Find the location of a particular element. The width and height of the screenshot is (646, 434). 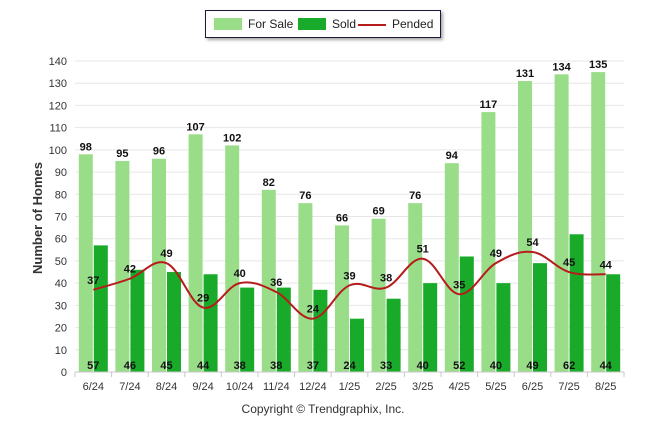

y-tick-label: 70 is located at coordinates (61, 218).